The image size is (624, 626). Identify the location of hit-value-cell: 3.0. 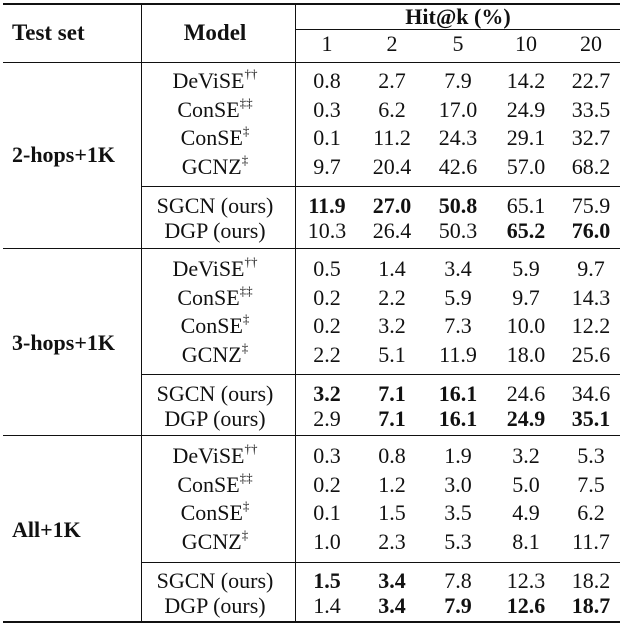
(458, 484).